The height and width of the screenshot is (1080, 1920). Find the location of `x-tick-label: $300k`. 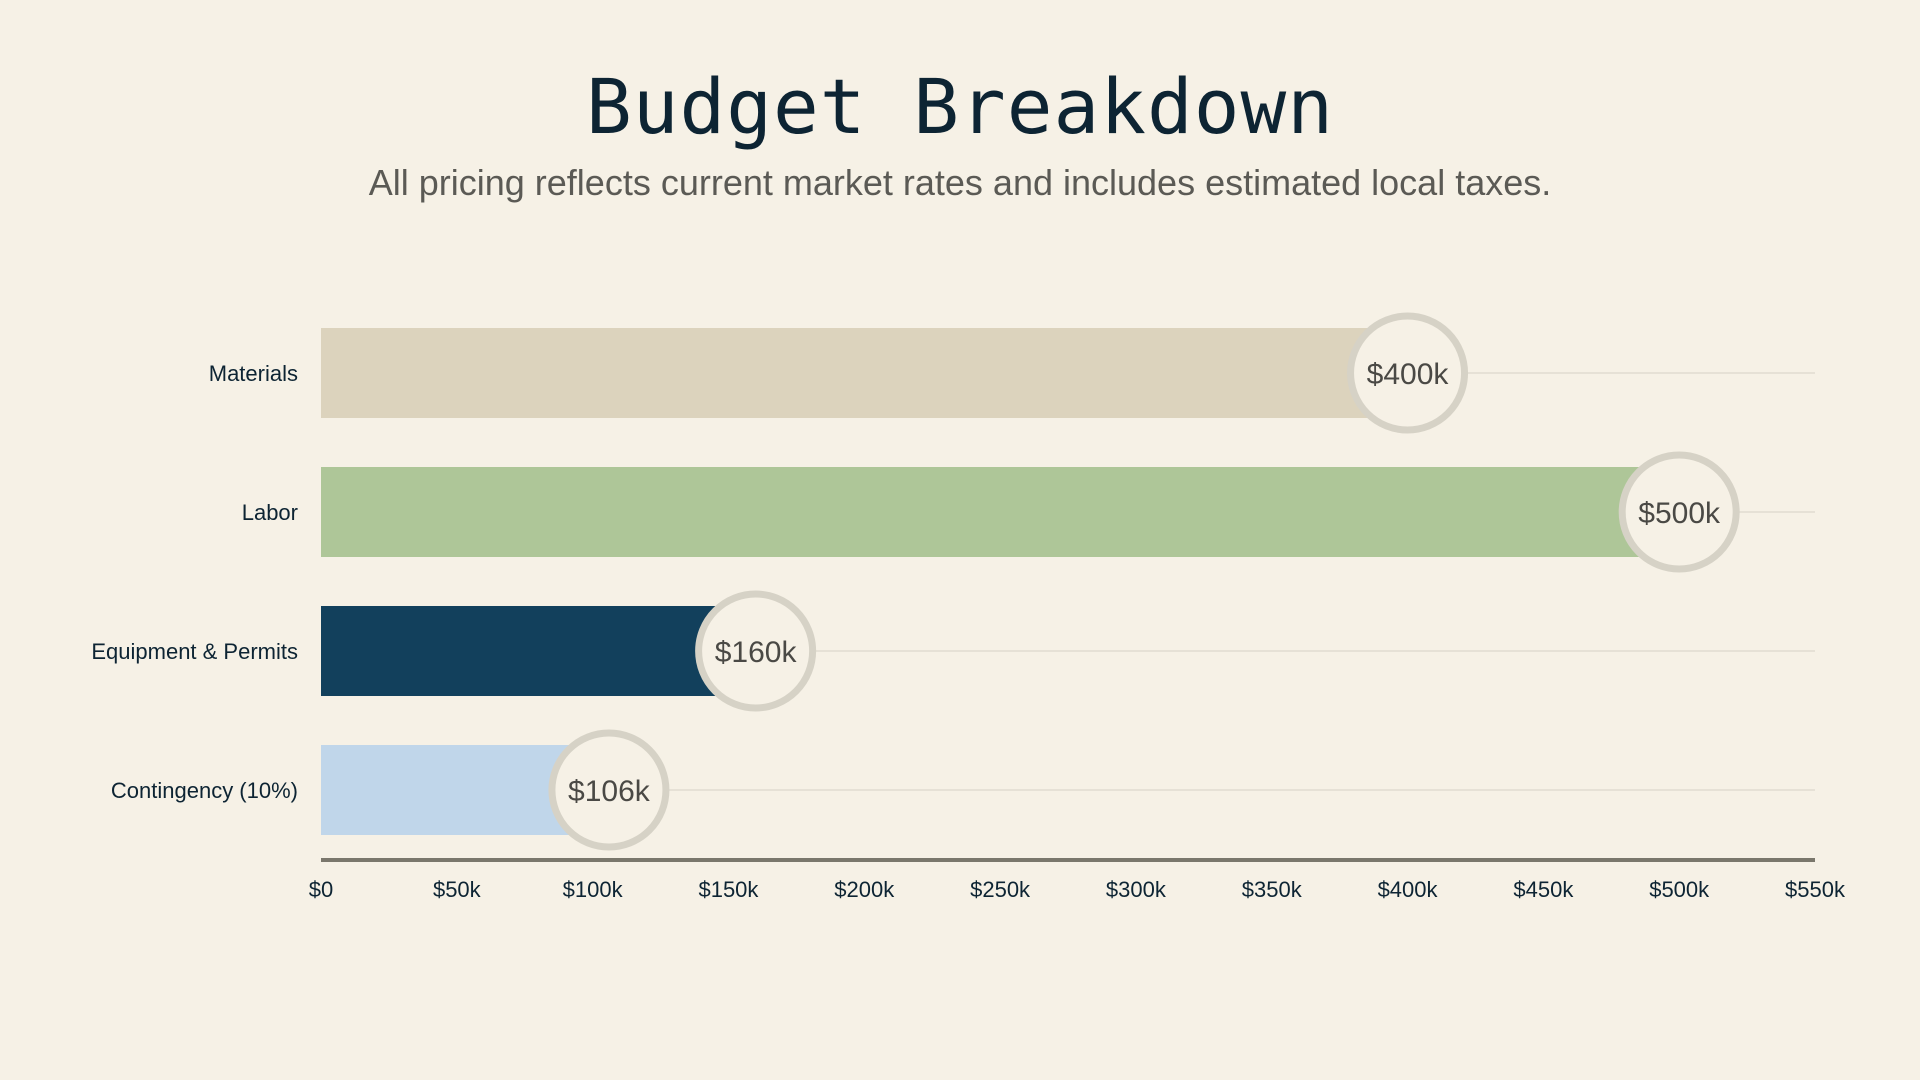

x-tick-label: $300k is located at coordinates (1136, 889).